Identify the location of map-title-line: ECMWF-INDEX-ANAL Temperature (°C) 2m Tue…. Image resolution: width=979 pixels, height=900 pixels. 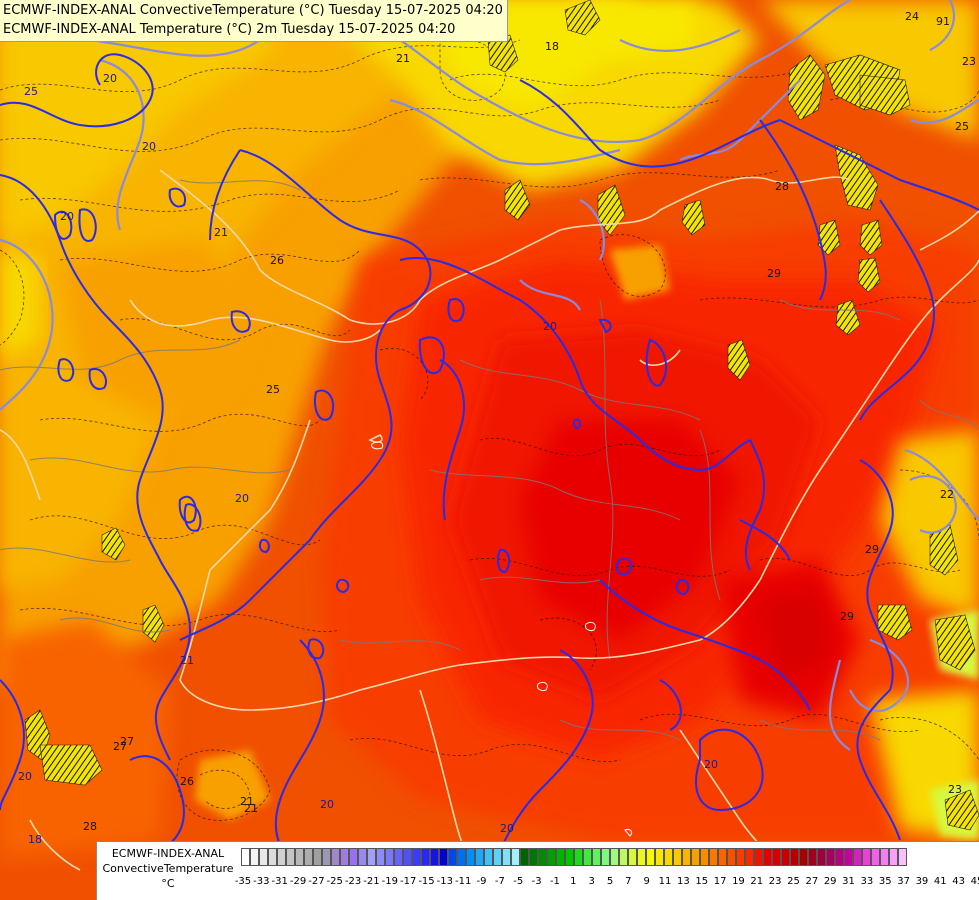
(229, 29).